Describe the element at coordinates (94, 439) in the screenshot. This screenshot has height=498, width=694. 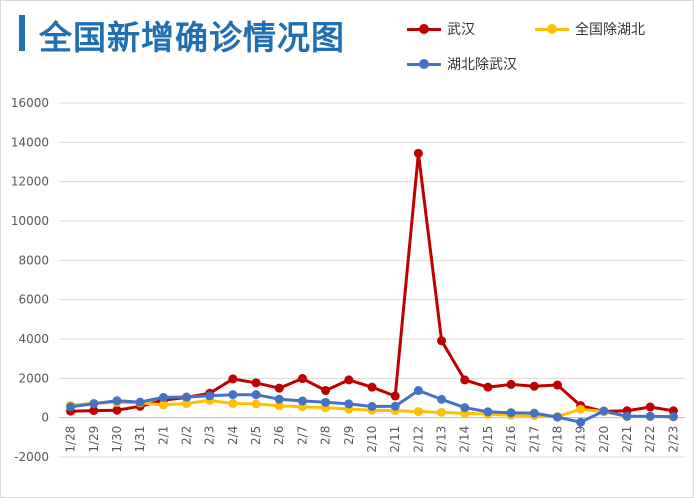
I see `x-tick-label: 1/29` at that location.